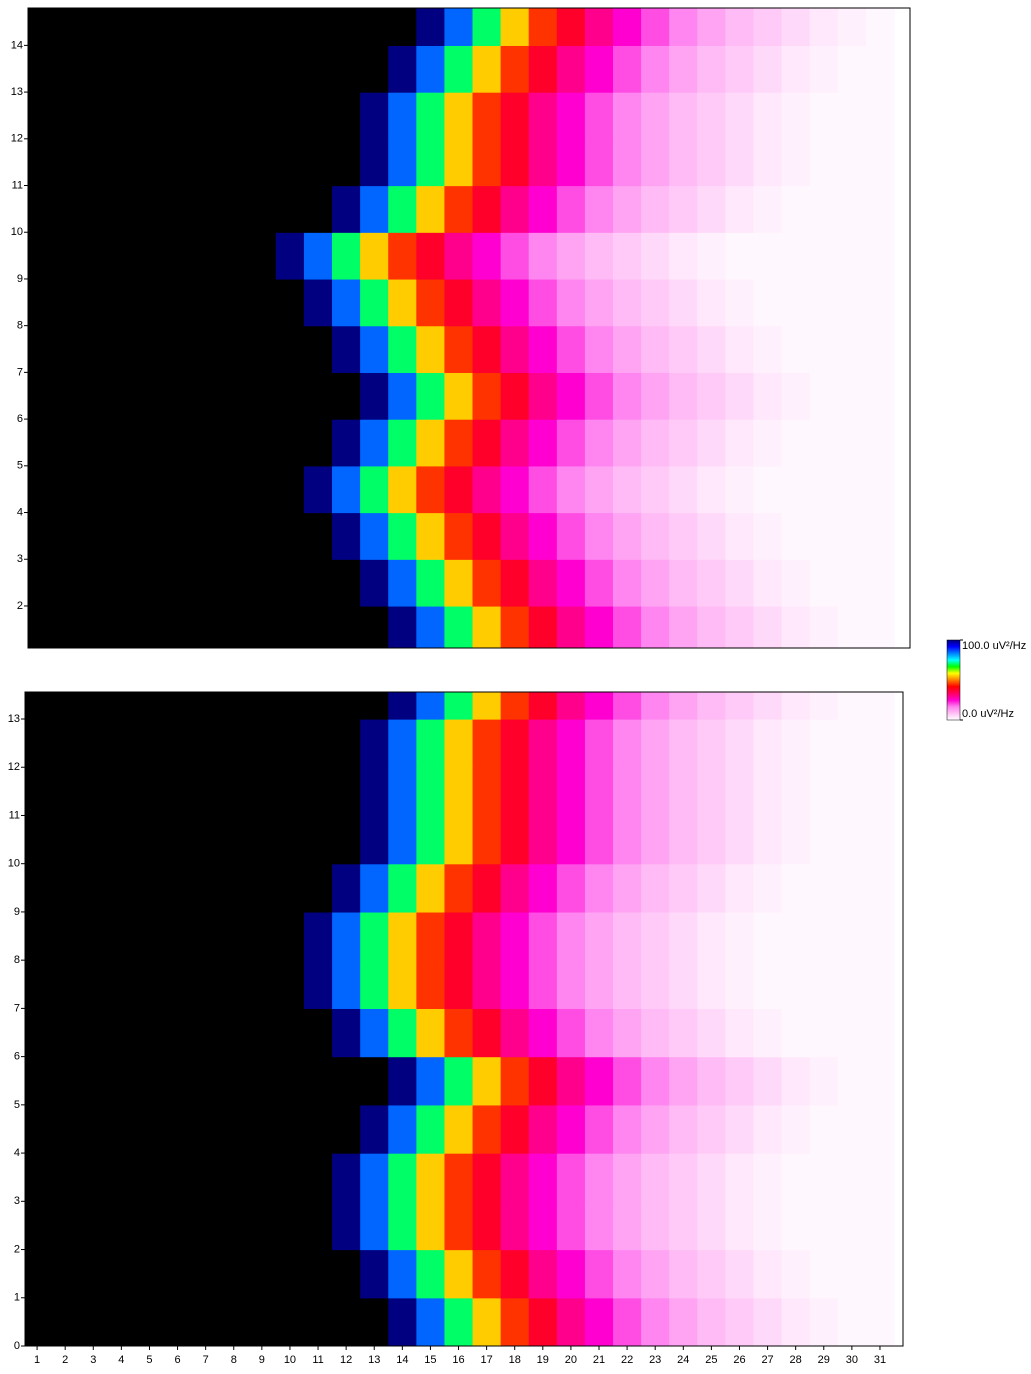 The height and width of the screenshot is (1374, 1031). Describe the element at coordinates (149, 1360) in the screenshot. I see `x-tick-label: 5` at that location.